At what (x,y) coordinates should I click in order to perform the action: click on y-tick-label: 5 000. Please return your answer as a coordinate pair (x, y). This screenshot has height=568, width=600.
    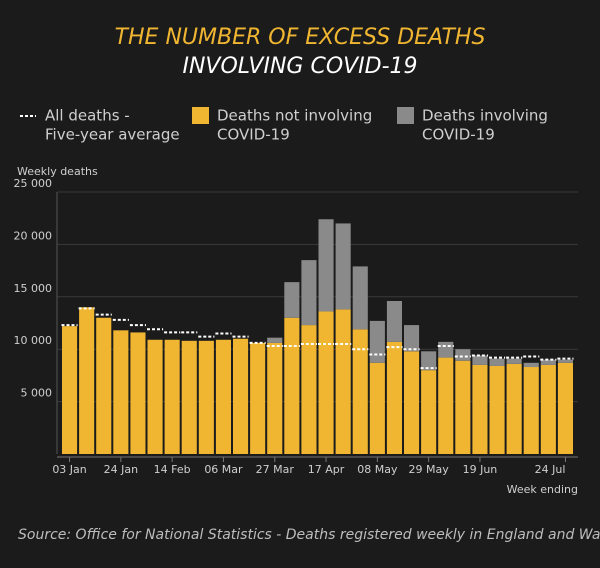
    Looking at the image, I should click on (37, 393).